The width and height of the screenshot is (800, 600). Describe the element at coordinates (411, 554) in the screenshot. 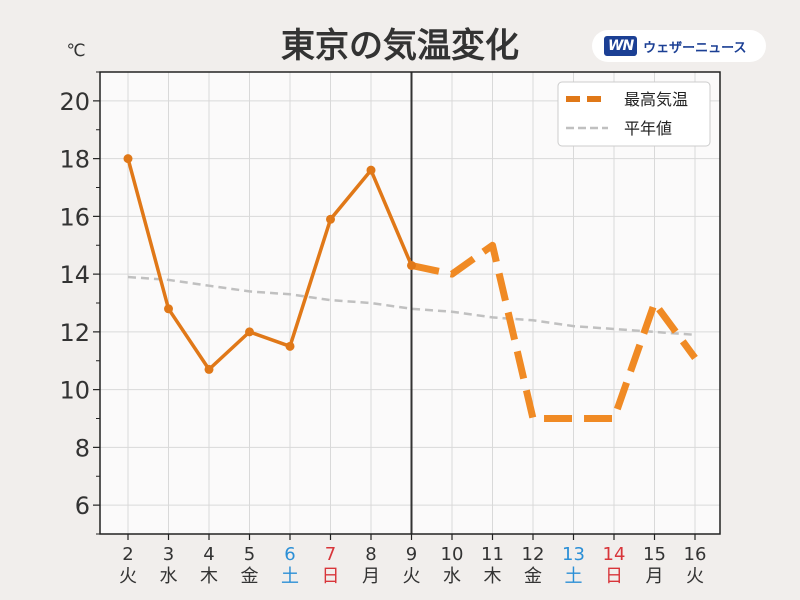

I see `x-tick-label-date: 9` at that location.